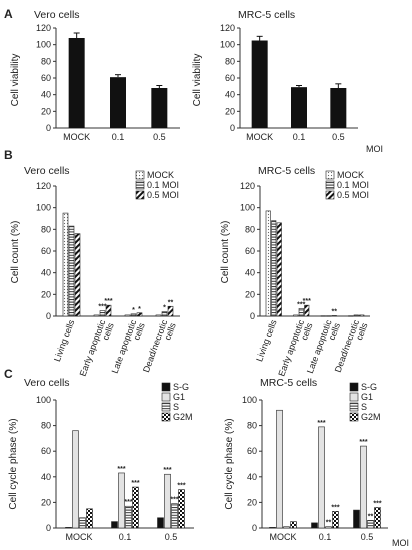 Image resolution: width=412 pixels, height=550 pixels. Describe the element at coordinates (374, 149) in the screenshot. I see `x-axis-label: MOI` at that location.